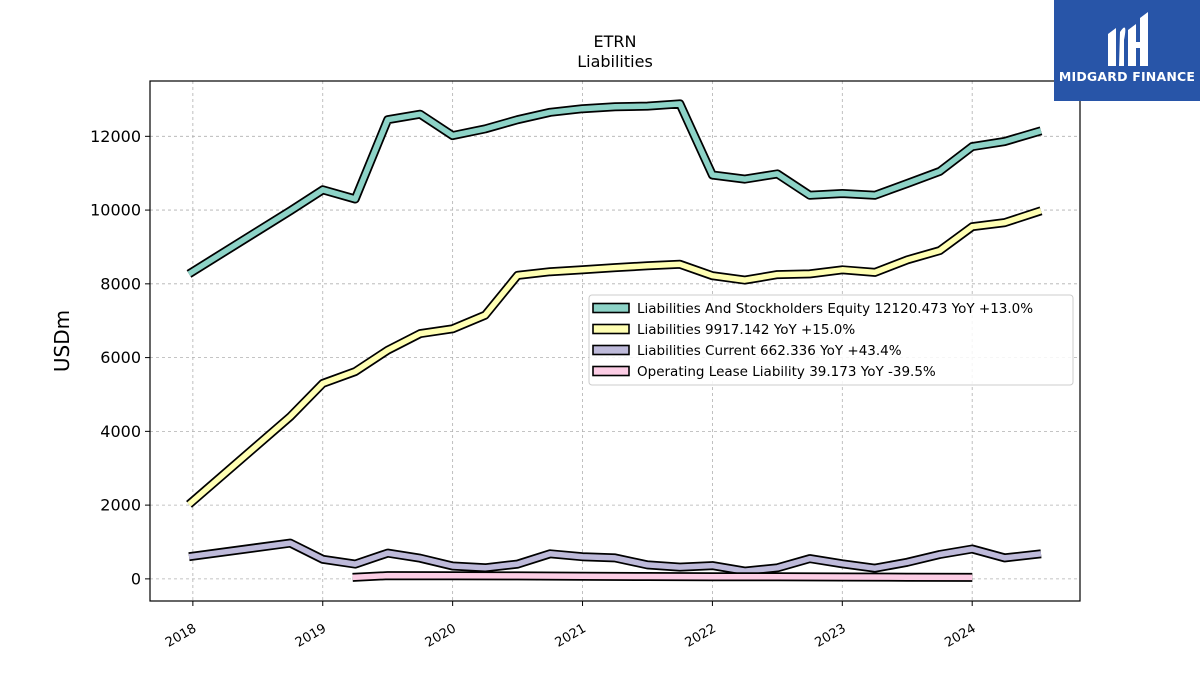 The image size is (1200, 675). I want to click on y-axis-label: USDm, so click(62, 341).